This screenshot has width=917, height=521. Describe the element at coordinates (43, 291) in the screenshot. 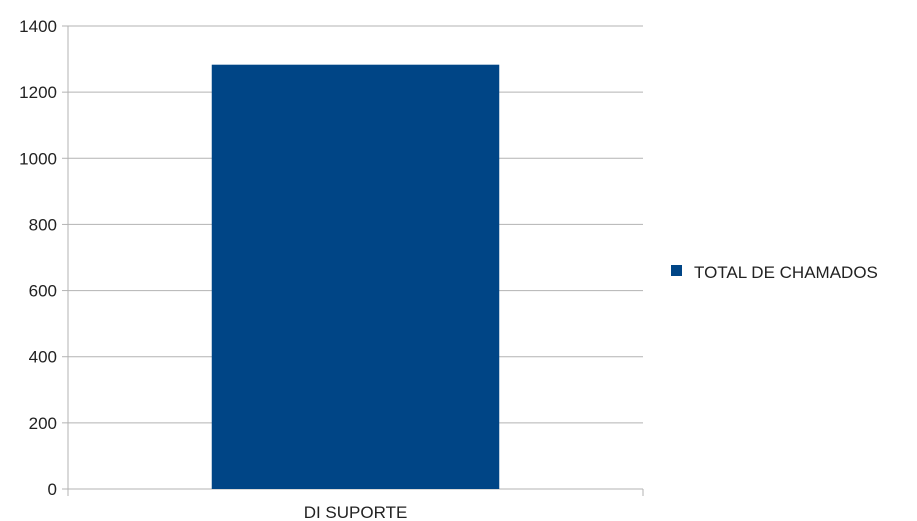

I see `y-tick-label: 600` at that location.